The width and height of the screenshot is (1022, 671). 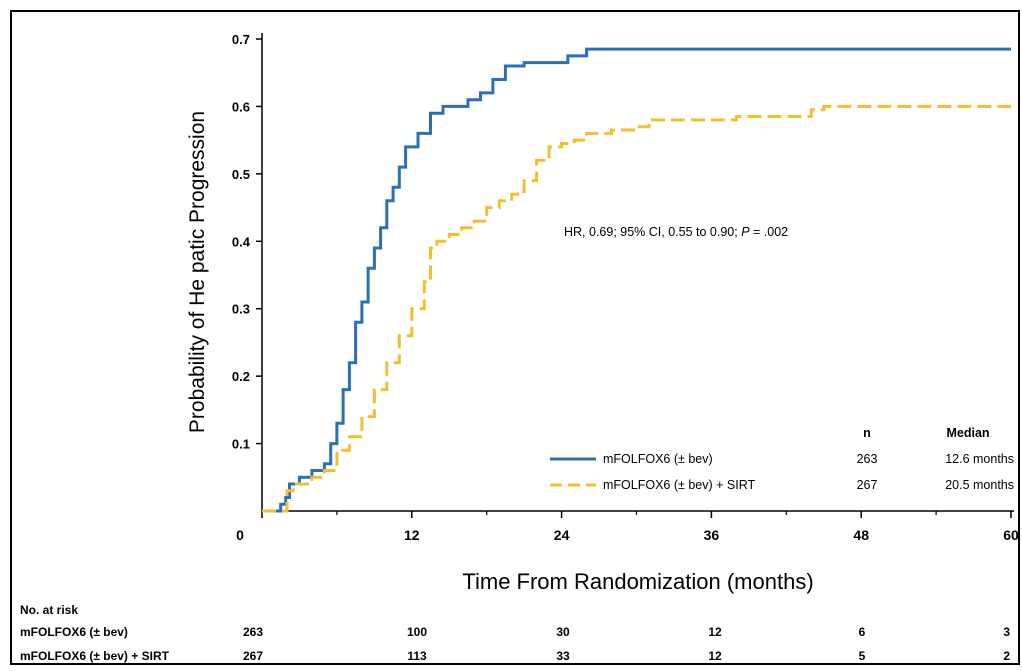 What do you see at coordinates (562, 535) in the screenshot?
I see `x-tick-label: 24` at bounding box center [562, 535].